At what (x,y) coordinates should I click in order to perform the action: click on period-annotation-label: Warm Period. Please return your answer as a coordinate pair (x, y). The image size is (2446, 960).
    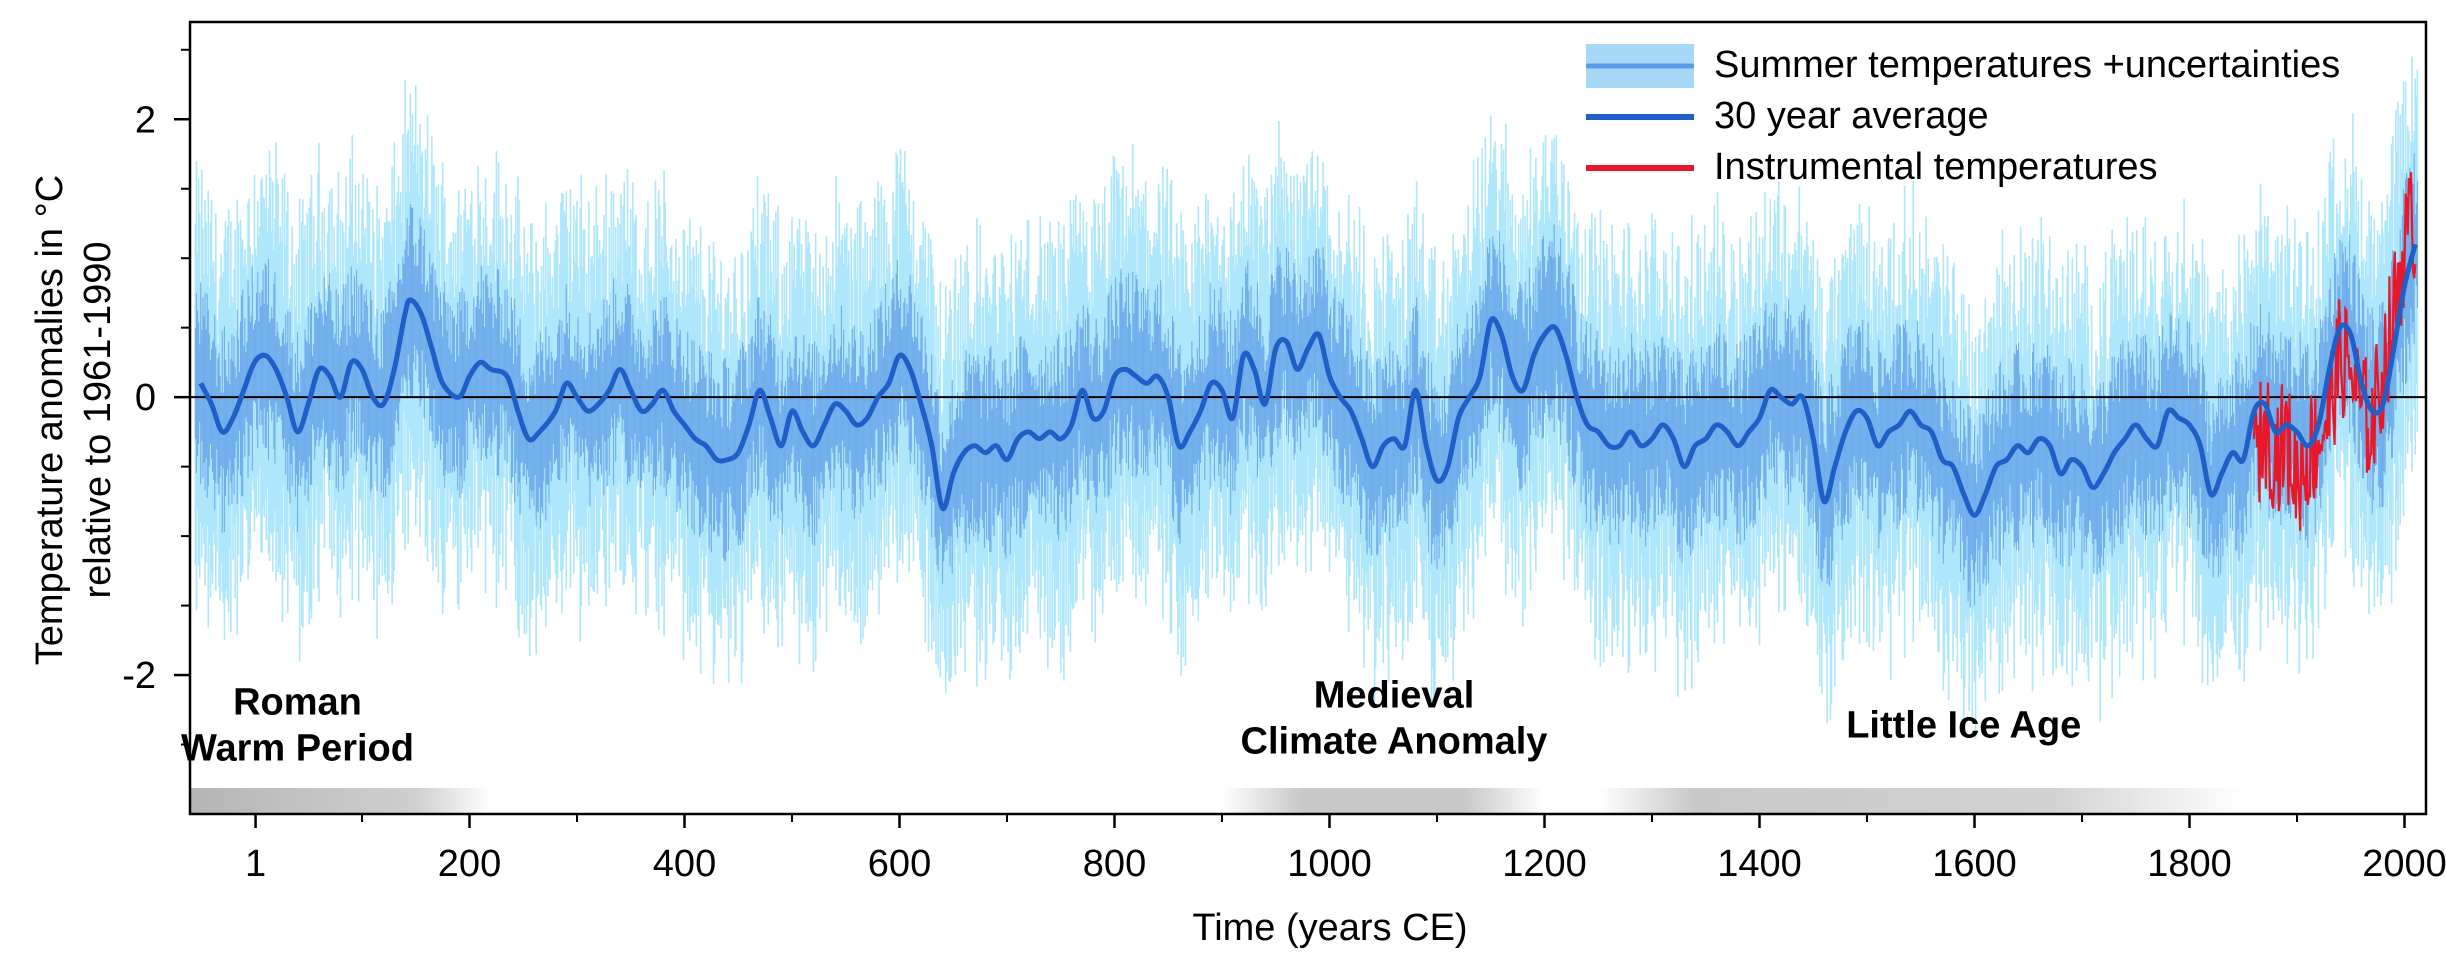
    Looking at the image, I should click on (297, 749).